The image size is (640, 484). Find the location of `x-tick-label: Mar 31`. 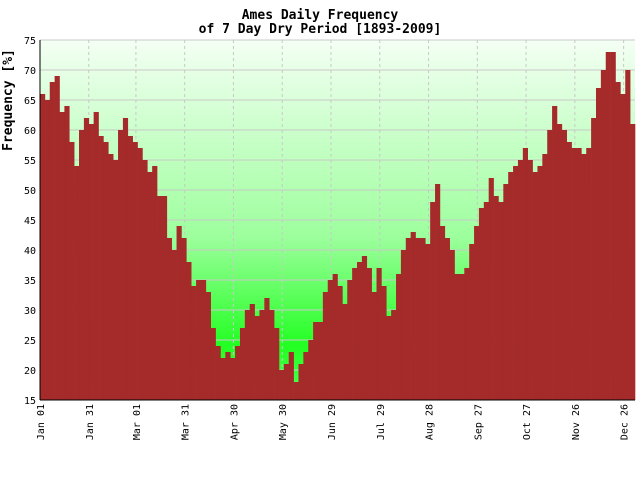

x-tick-label: Mar 31 is located at coordinates (186, 422).